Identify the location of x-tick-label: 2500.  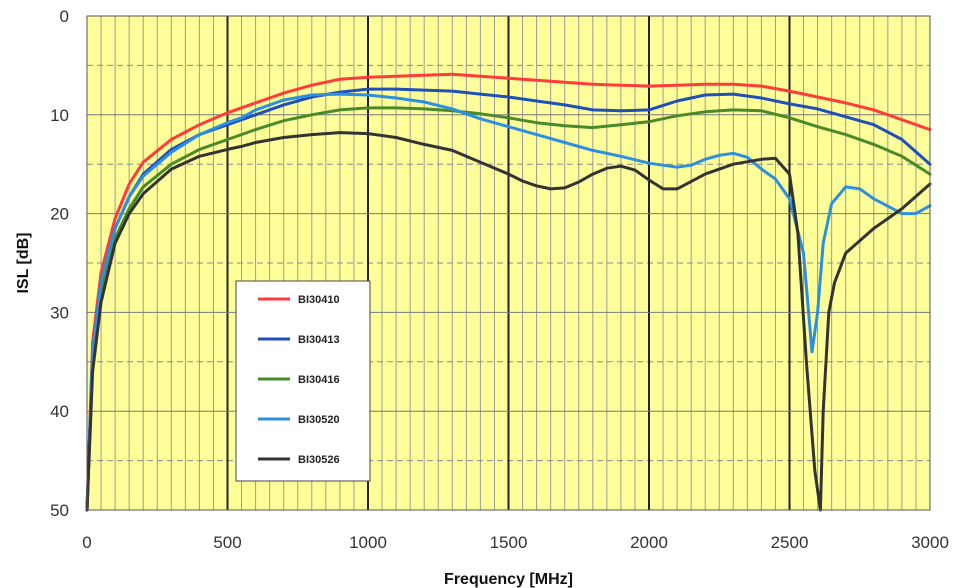
(790, 542).